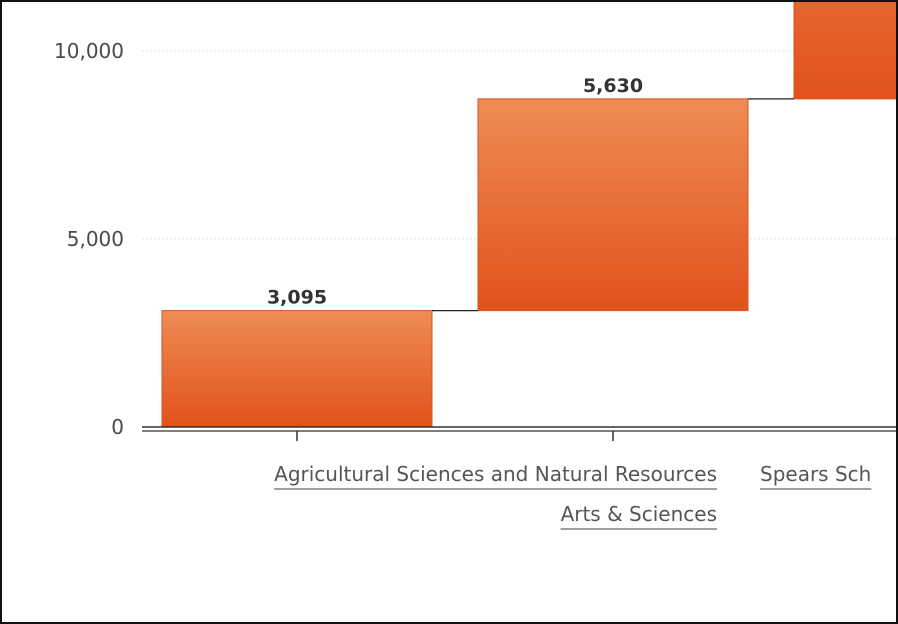  What do you see at coordinates (815, 474) in the screenshot?
I see `category-label: Spears Sch` at bounding box center [815, 474].